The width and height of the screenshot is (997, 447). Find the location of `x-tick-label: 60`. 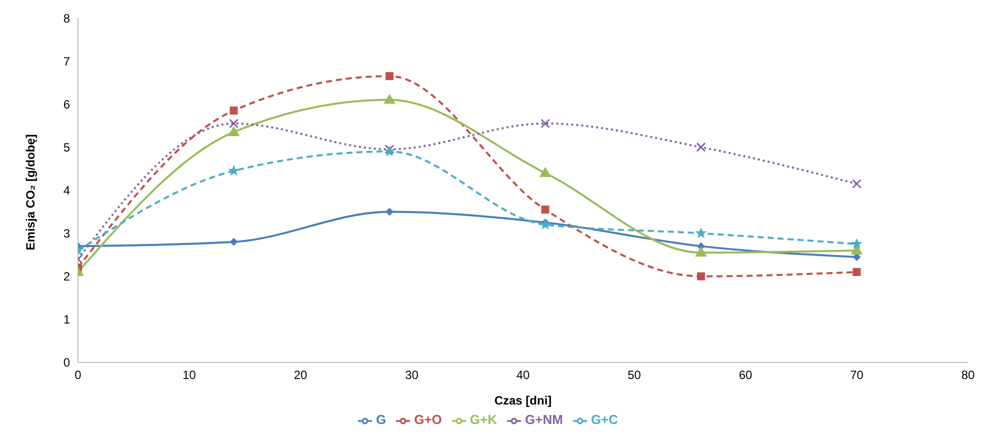

x-tick-label: 60 is located at coordinates (745, 375).